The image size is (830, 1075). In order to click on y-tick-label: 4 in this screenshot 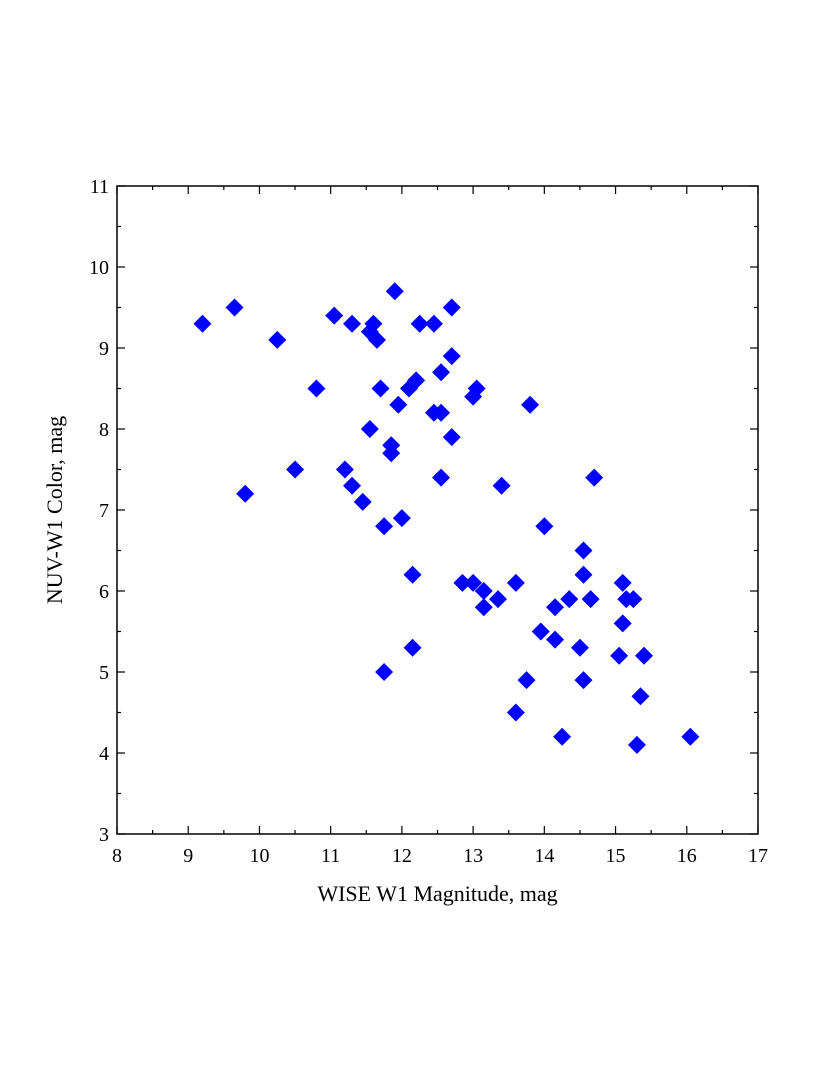, I will do `click(104, 754)`.